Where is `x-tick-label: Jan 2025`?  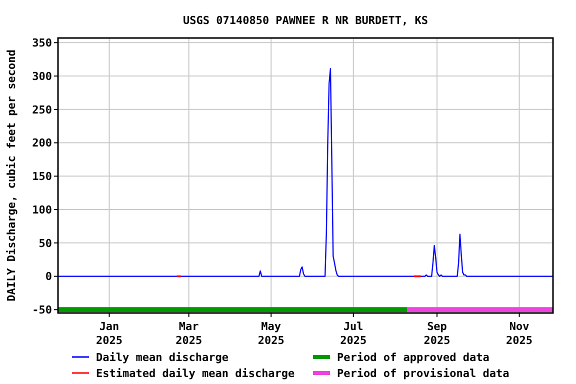 x-tick-label: Jan 2025 is located at coordinates (109, 333).